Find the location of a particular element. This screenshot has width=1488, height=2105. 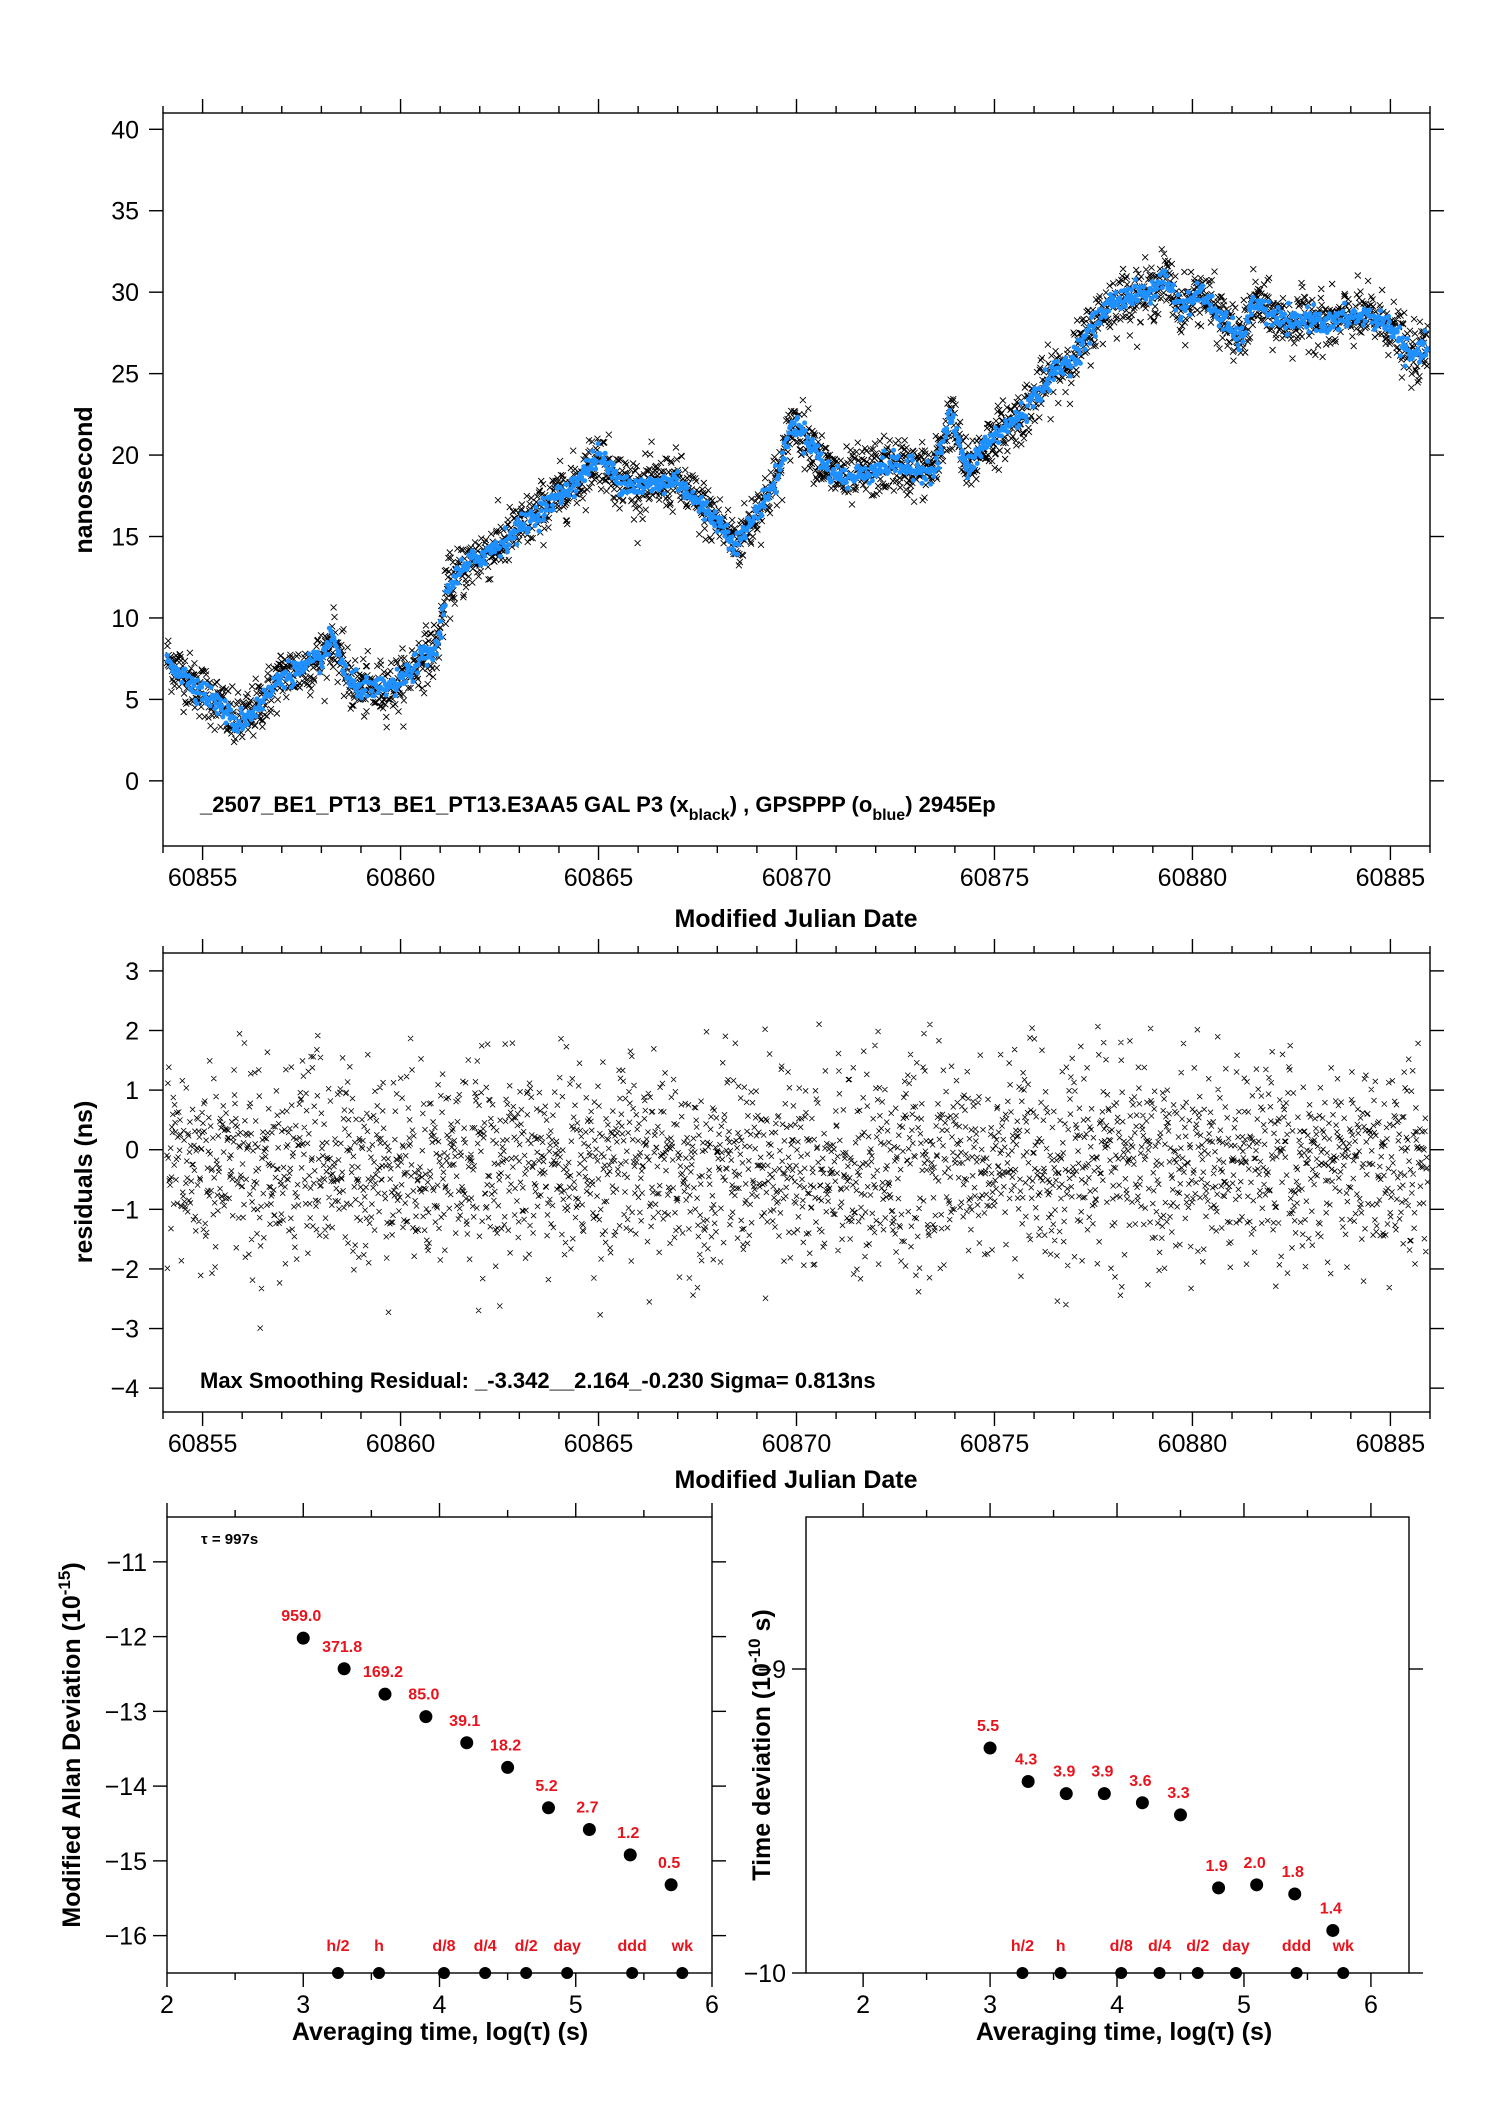

mdev-x-tick-label: 5 is located at coordinates (576, 2005).